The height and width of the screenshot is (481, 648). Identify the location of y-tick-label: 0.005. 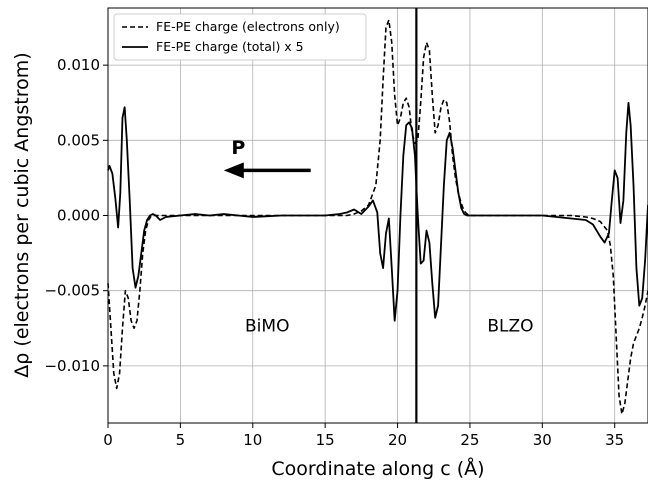
(78, 140).